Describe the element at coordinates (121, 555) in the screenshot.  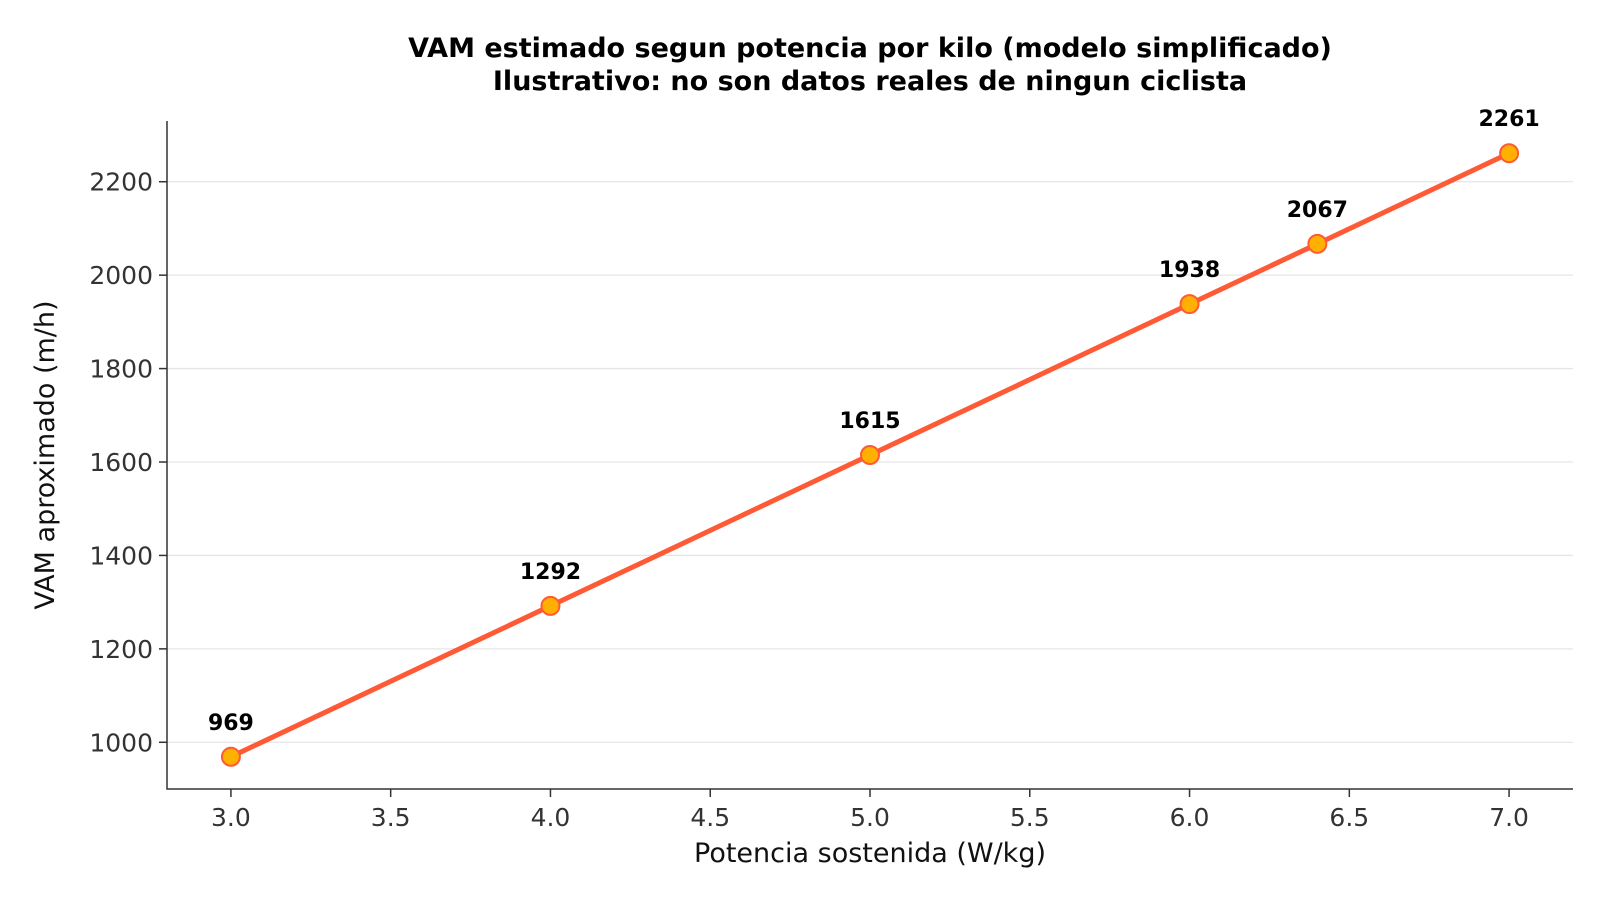
I see `y-tick-label: 1400` at that location.